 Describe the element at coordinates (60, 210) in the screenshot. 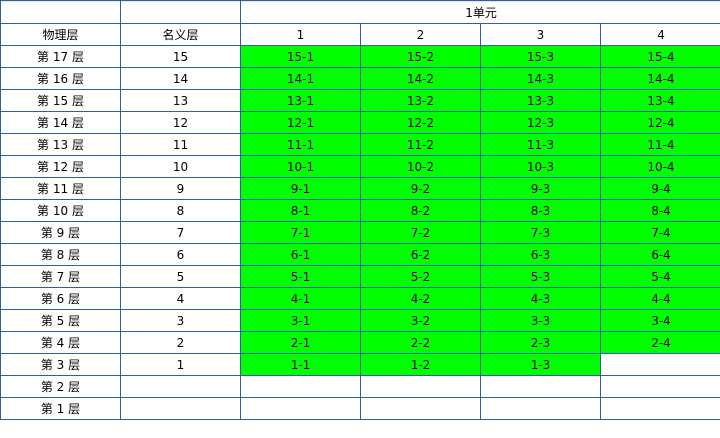

I see `physical-floor-cell: 第 10 层` at that location.